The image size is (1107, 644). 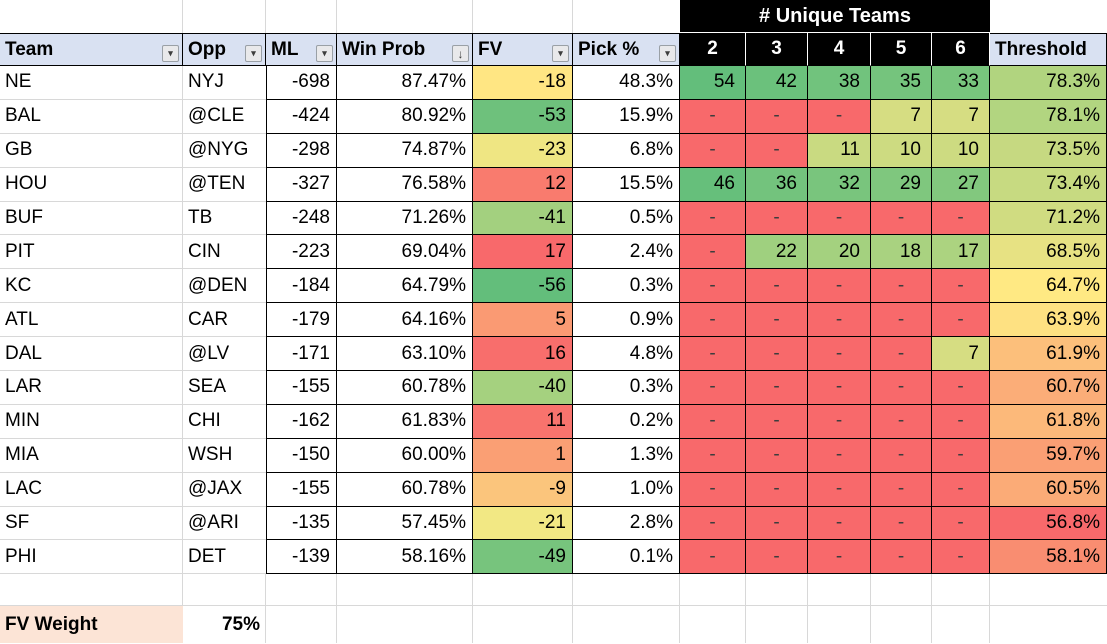 I want to click on cell-unique-2: 46, so click(x=713, y=184).